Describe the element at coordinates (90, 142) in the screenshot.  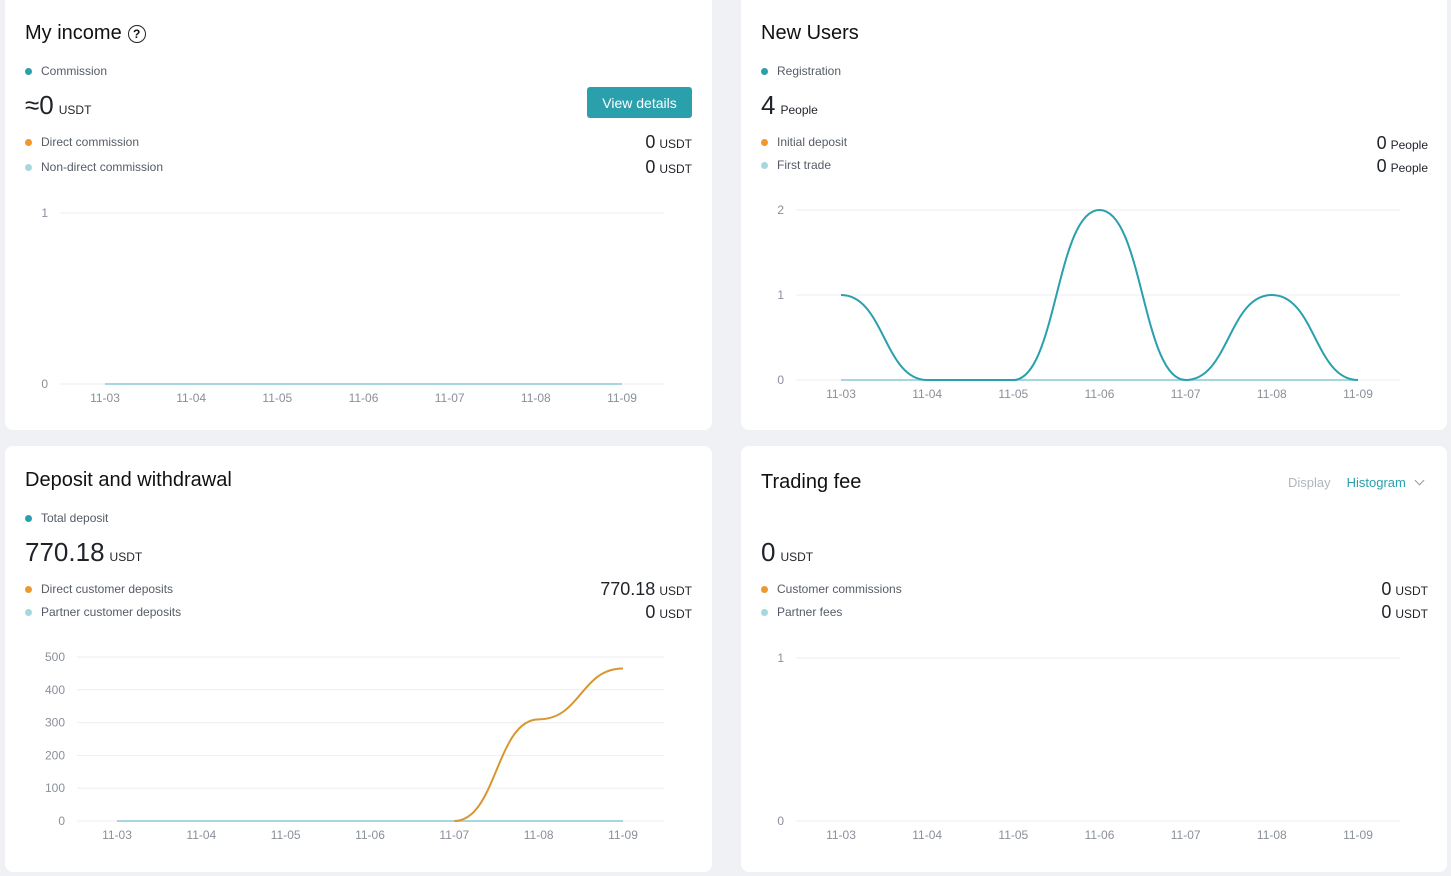
I see `legend-label: Direct commission` at that location.